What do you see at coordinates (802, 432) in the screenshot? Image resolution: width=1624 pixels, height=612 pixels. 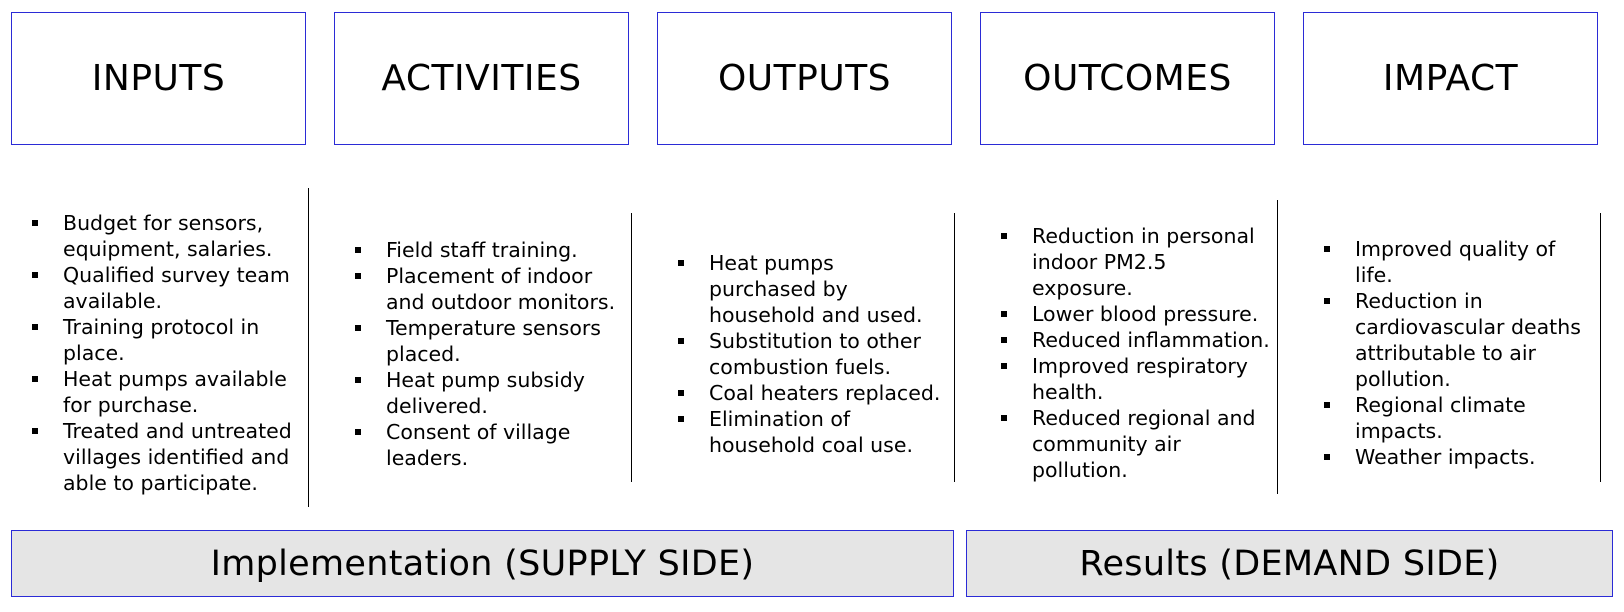 I see `list-item: Elimination of household coal use.` at bounding box center [802, 432].